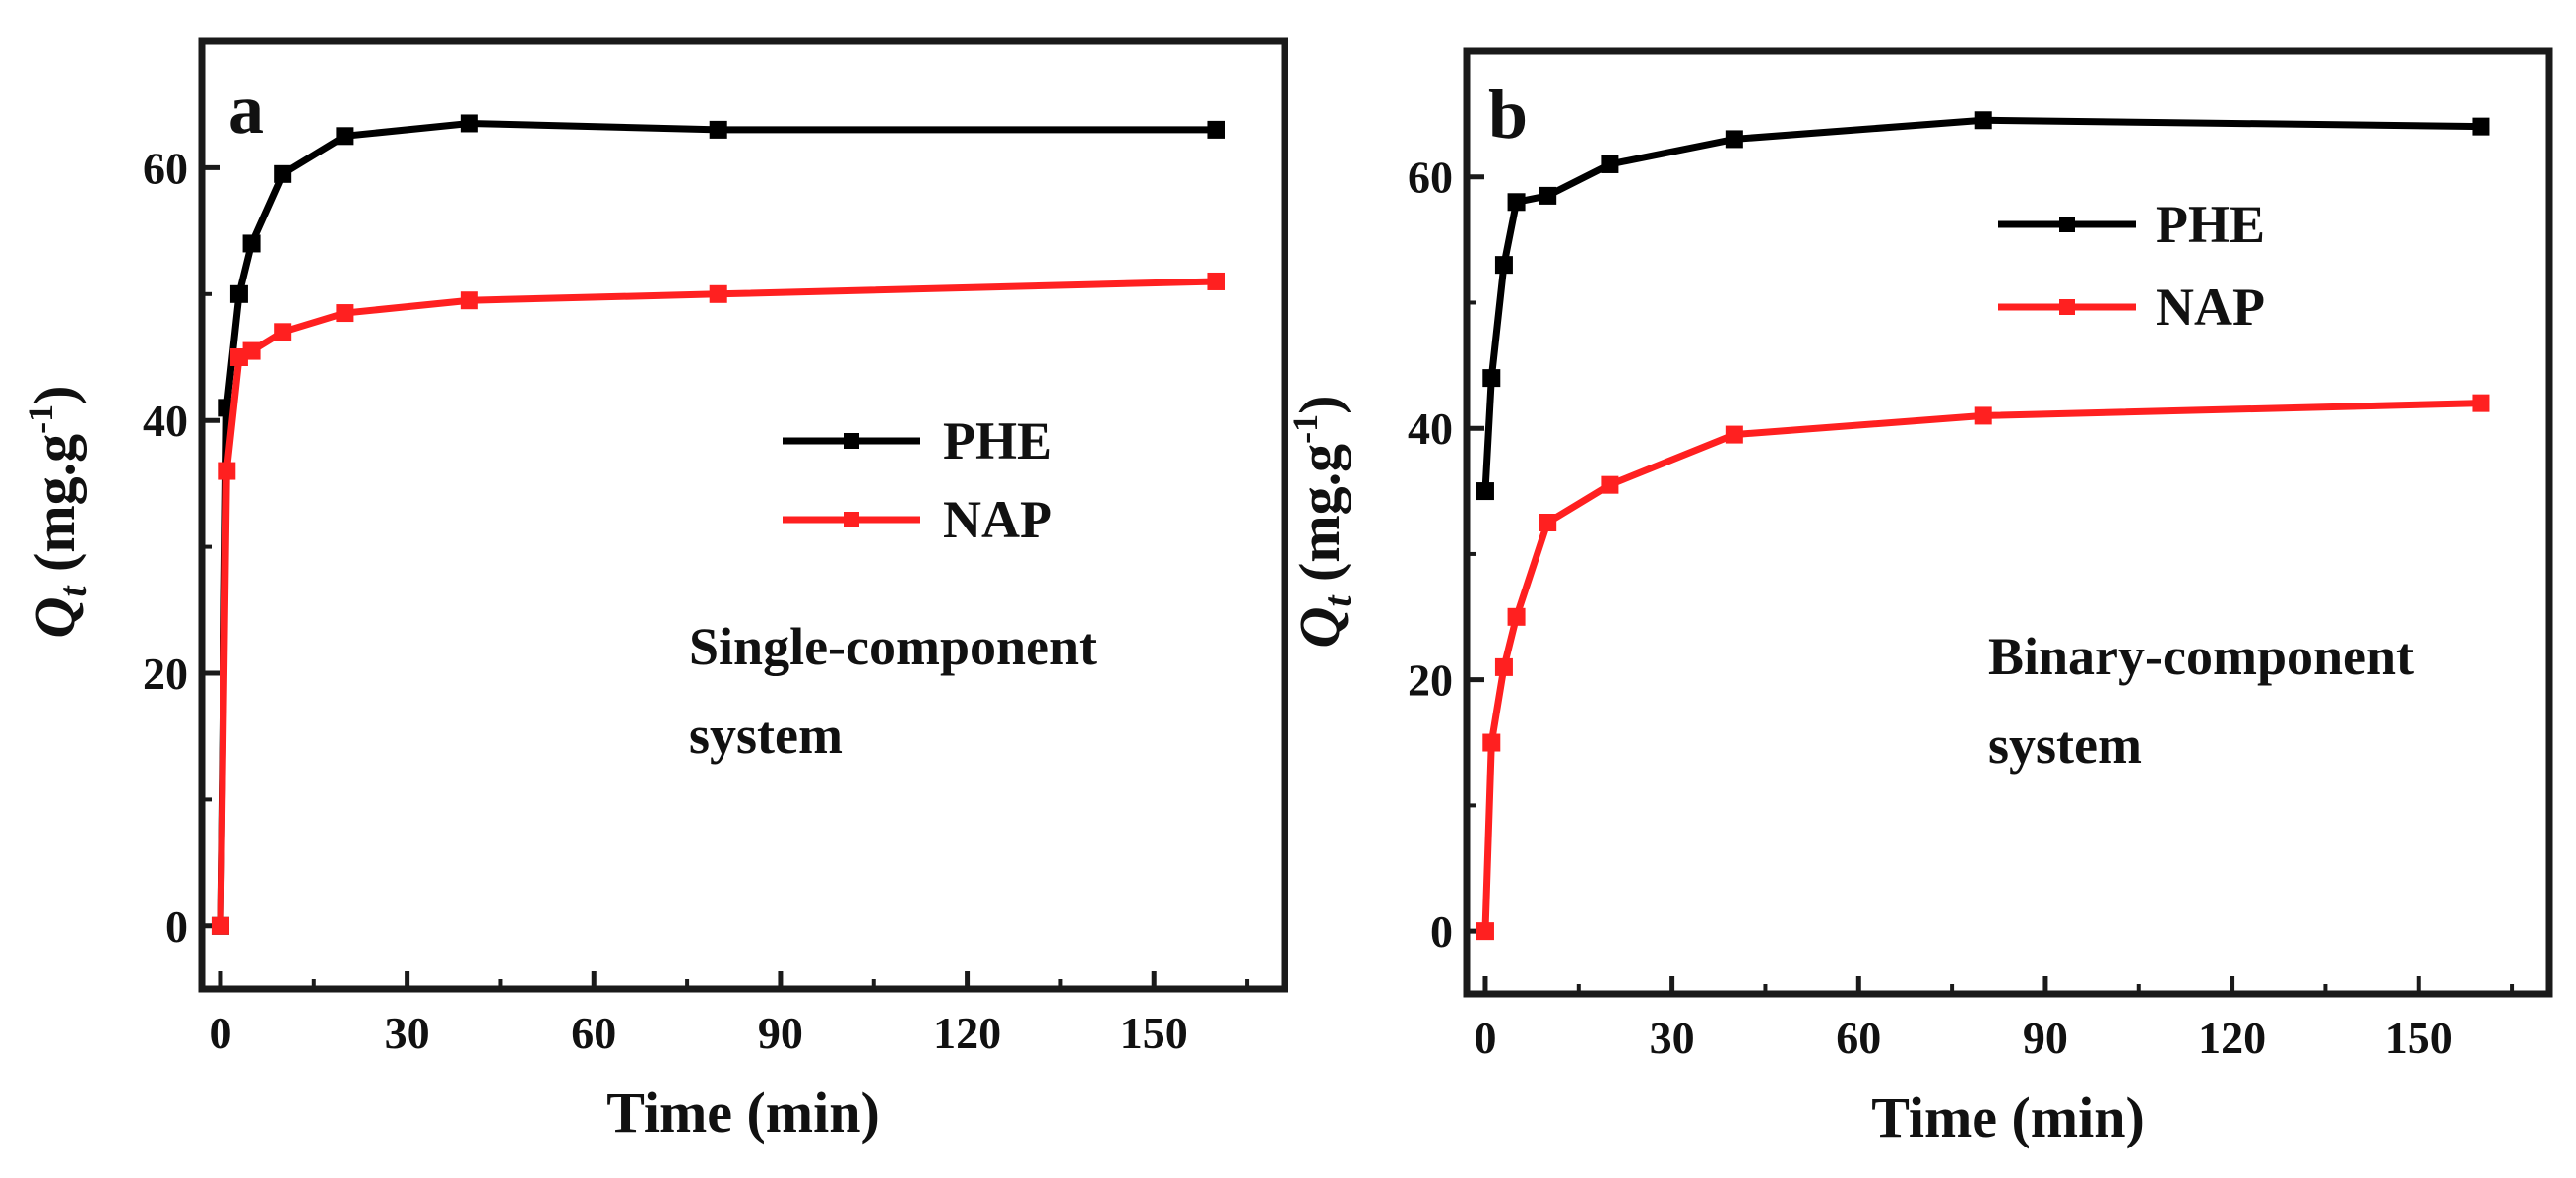 The image size is (2576, 1178). Describe the element at coordinates (1508, 114) in the screenshot. I see `panel-label: b` at that location.